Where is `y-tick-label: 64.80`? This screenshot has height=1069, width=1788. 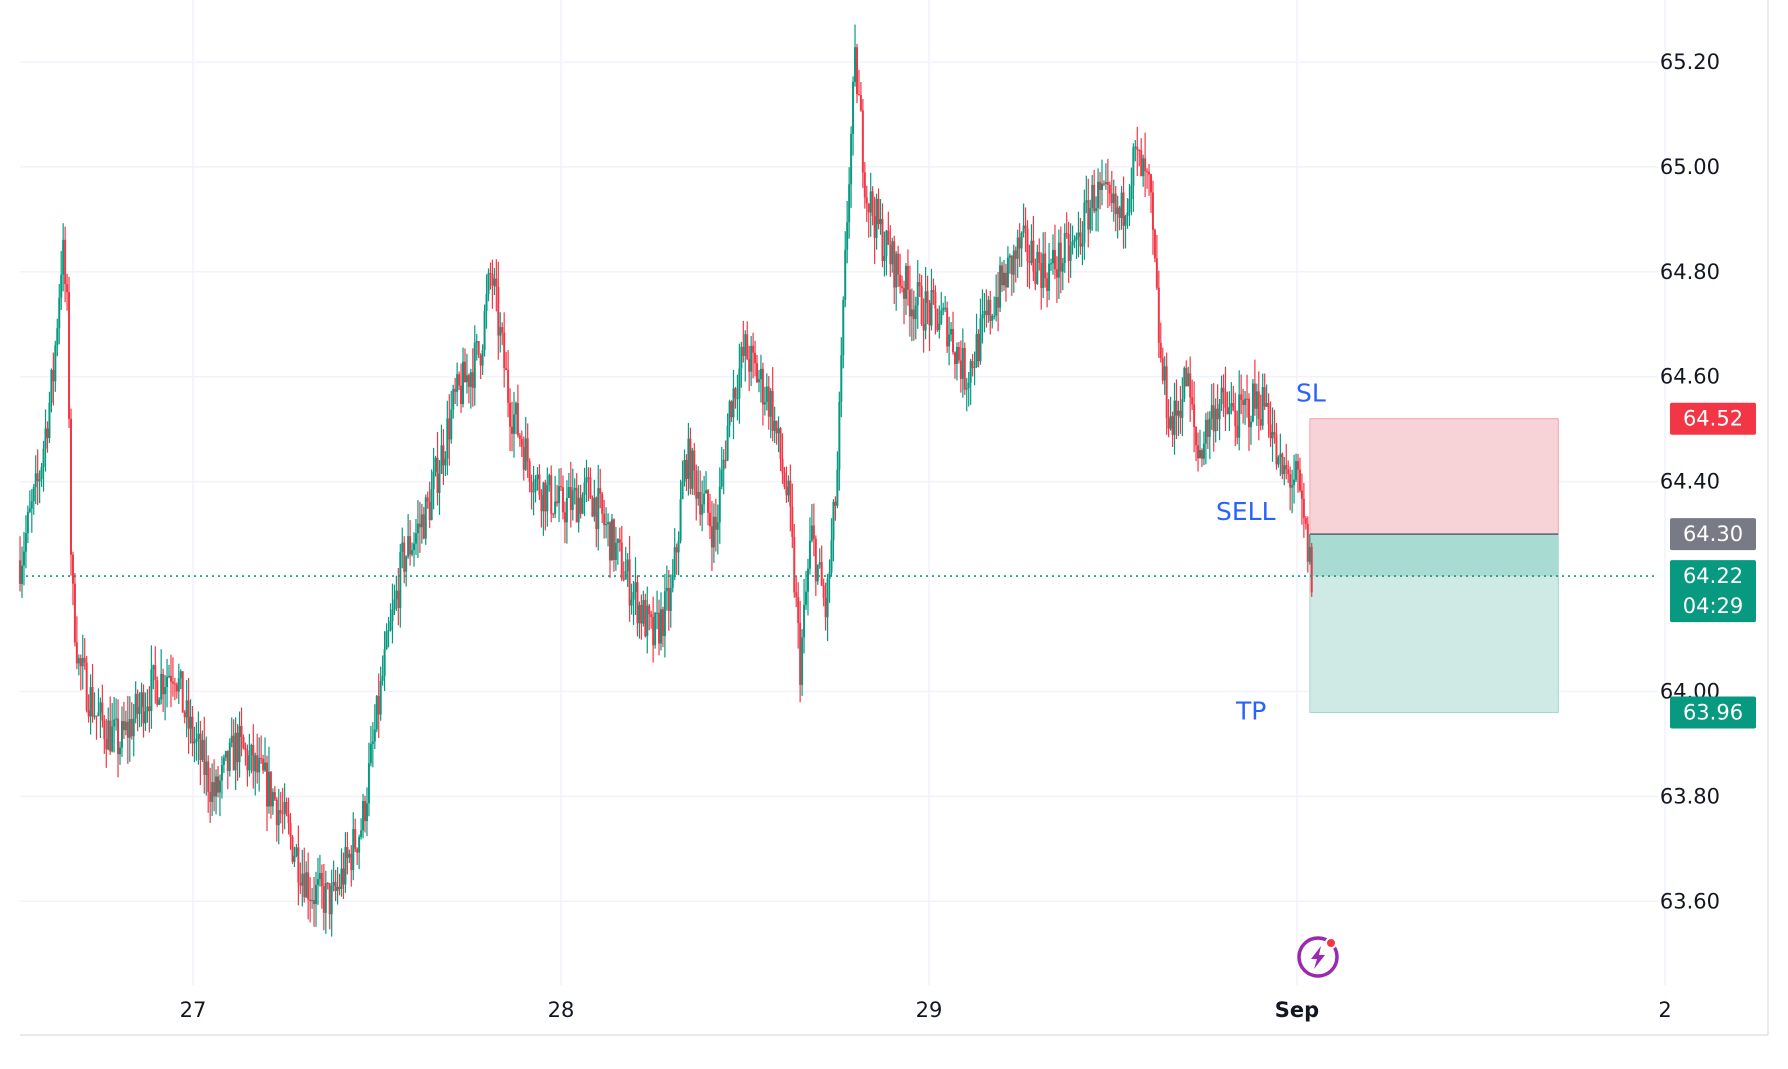
y-tick-label: 64.80 is located at coordinates (1690, 272).